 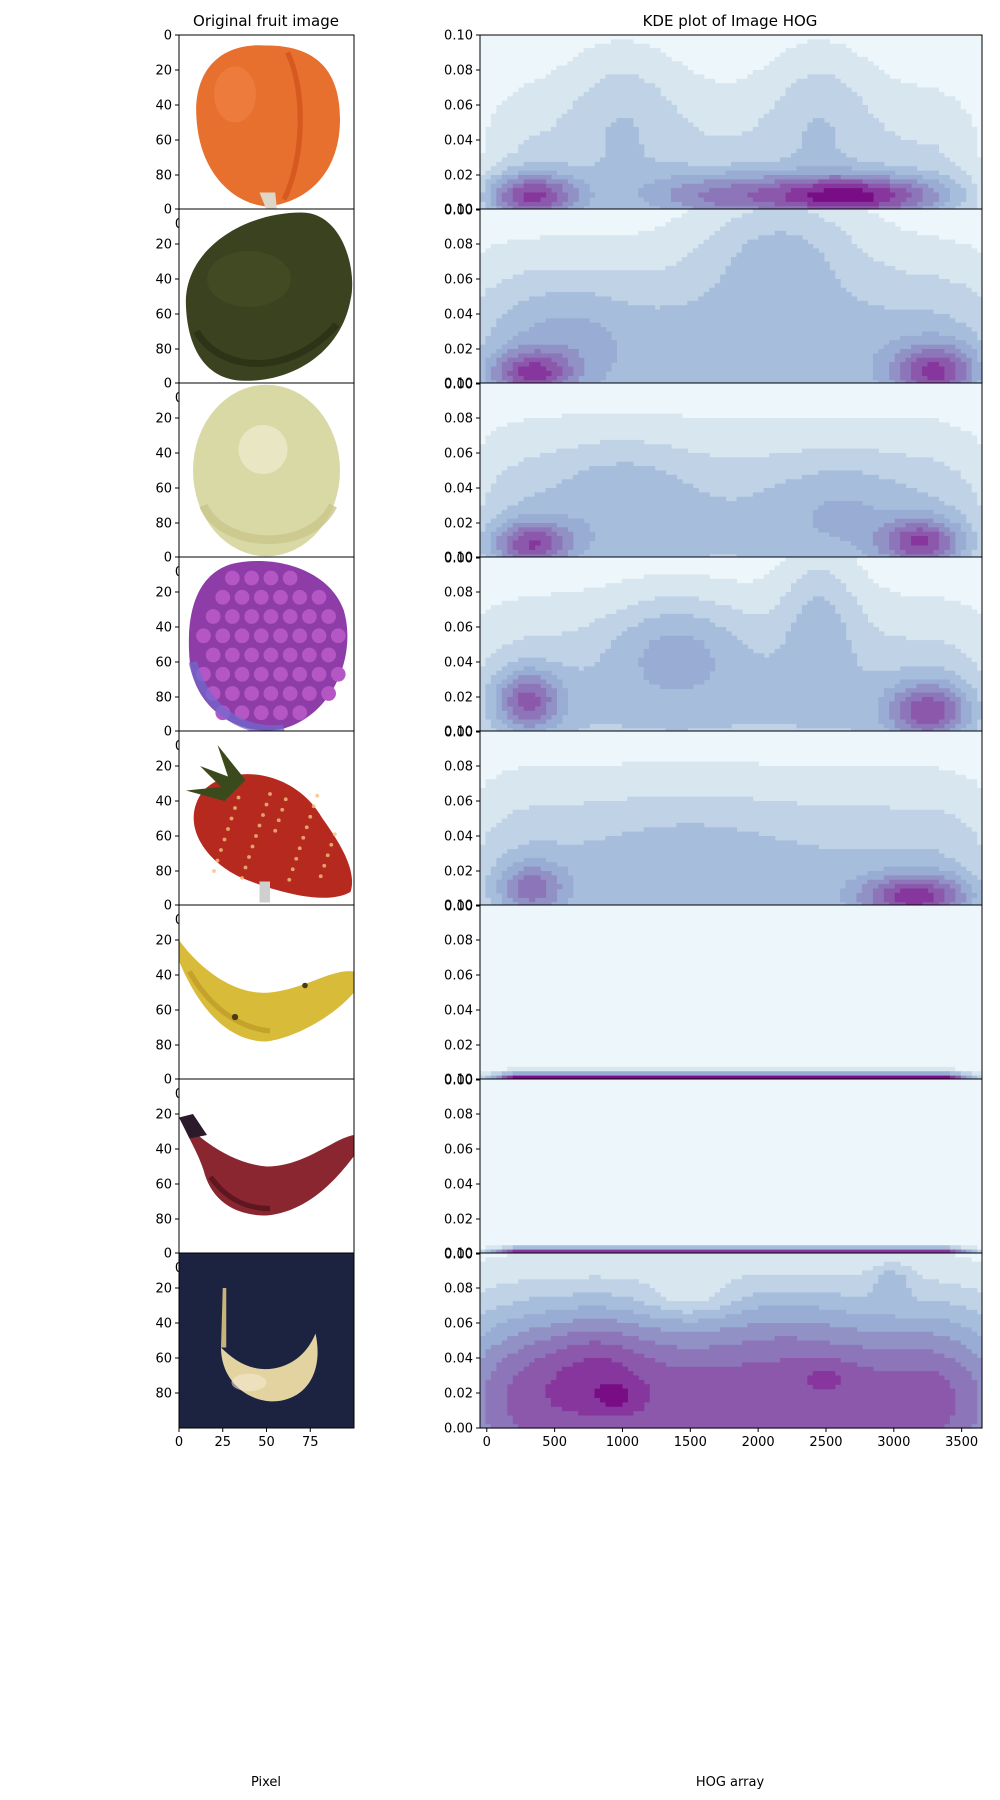 What do you see at coordinates (961, 1442) in the screenshot?
I see `x-tick-label: 3500` at bounding box center [961, 1442].